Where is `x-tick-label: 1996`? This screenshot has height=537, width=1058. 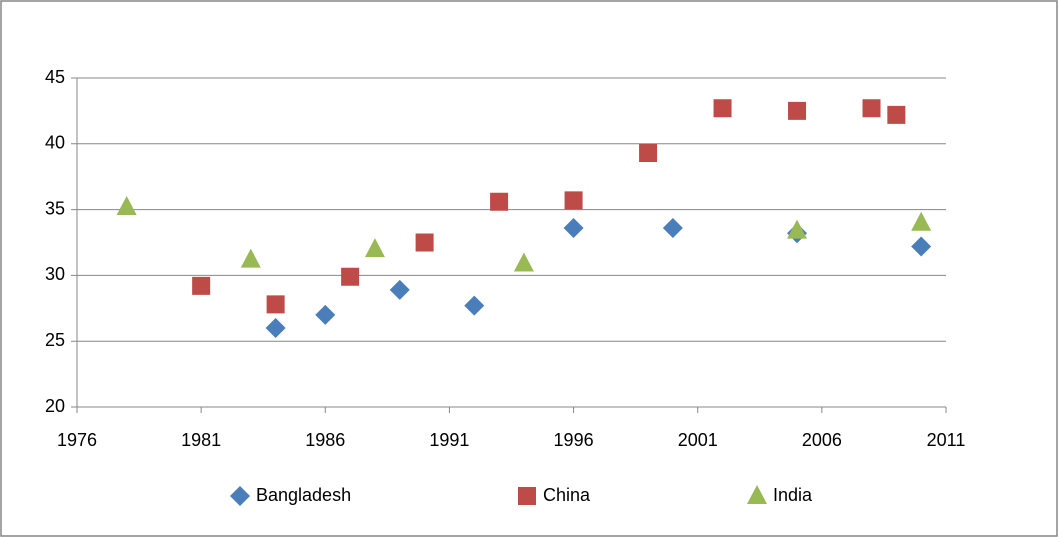 x-tick-label: 1996 is located at coordinates (574, 440).